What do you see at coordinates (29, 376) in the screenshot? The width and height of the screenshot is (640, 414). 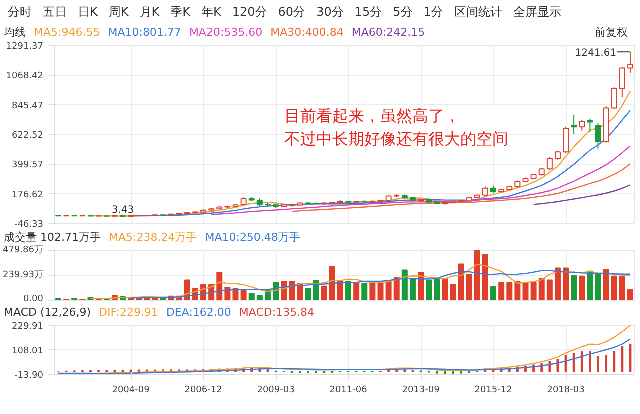 I see `y-tick-label: -13.90` at bounding box center [29, 376].